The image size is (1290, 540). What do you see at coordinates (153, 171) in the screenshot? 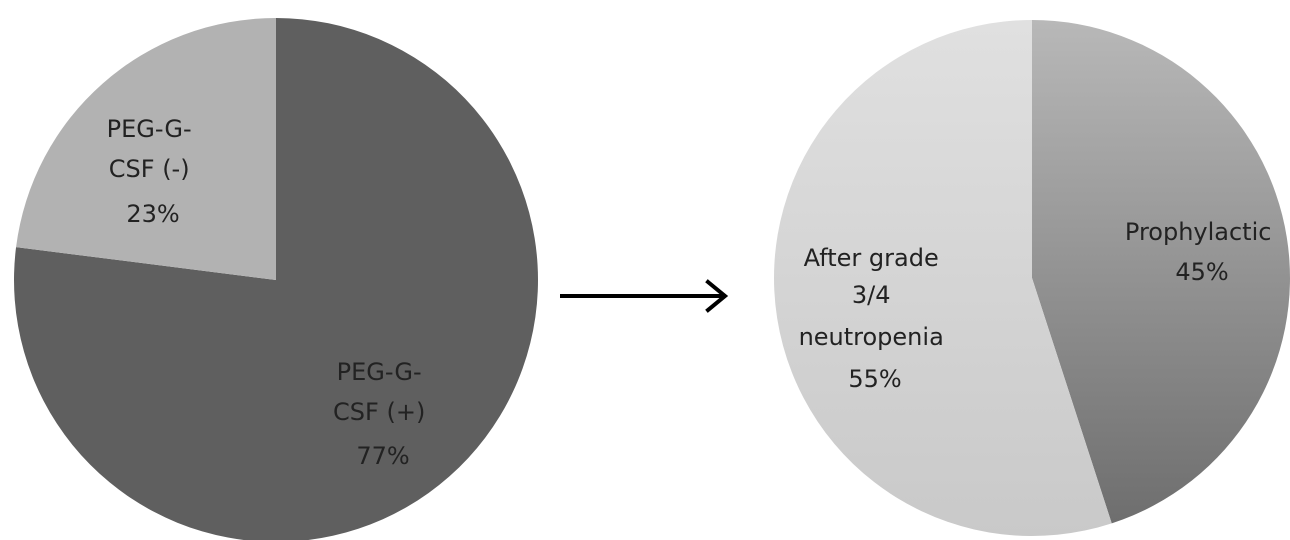
I see `slice-label-peg-g-csf-minus: PEG-G- CSF (-) 23%` at bounding box center [153, 171].